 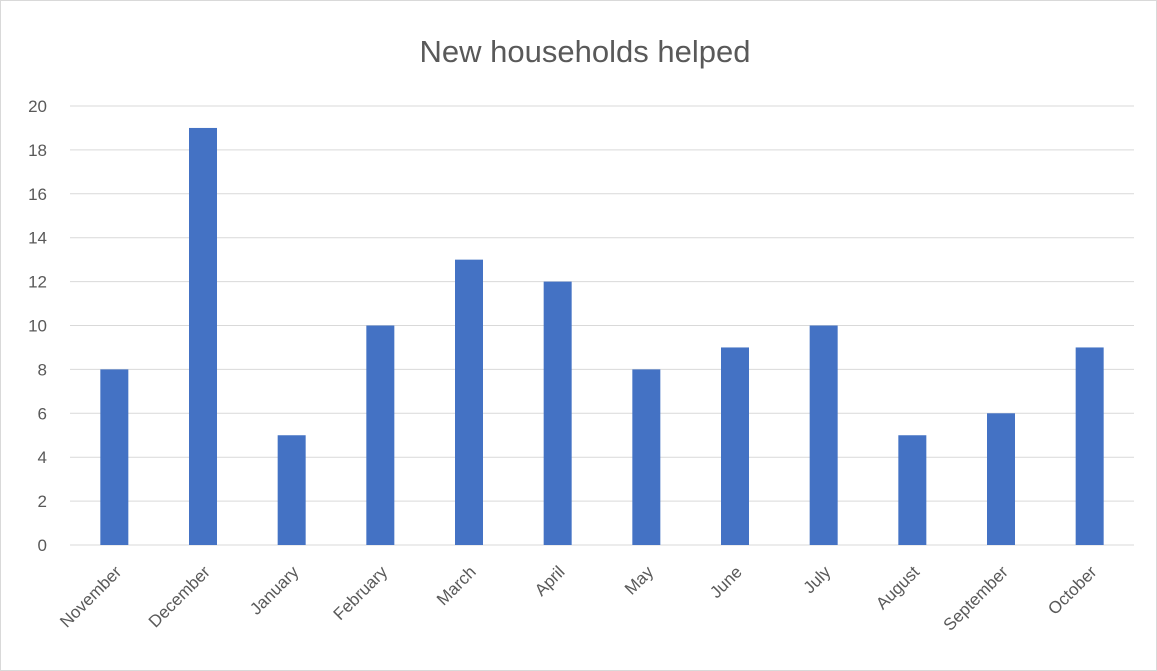 I want to click on bar-april, so click(x=557, y=413).